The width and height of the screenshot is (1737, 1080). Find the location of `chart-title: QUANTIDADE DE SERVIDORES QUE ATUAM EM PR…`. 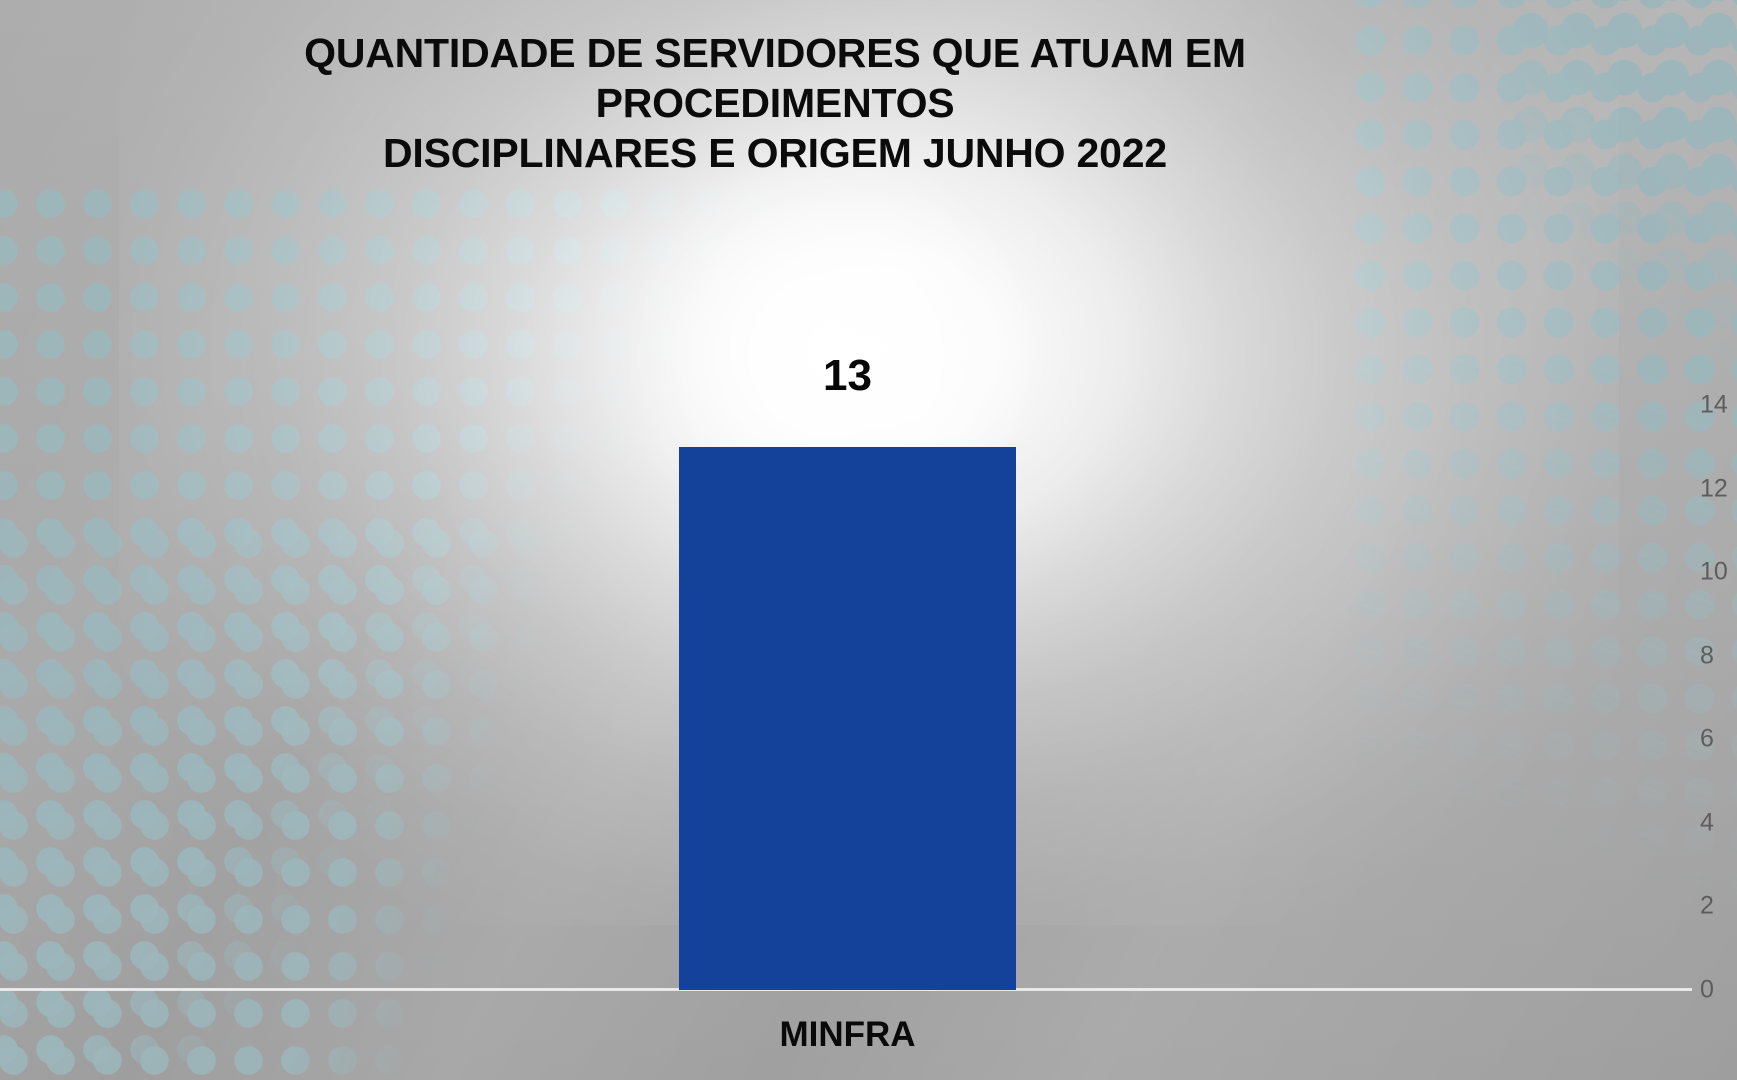

chart-title: QUANTIDADE DE SERVIDORES QUE ATUAM EM PR… is located at coordinates (775, 103).